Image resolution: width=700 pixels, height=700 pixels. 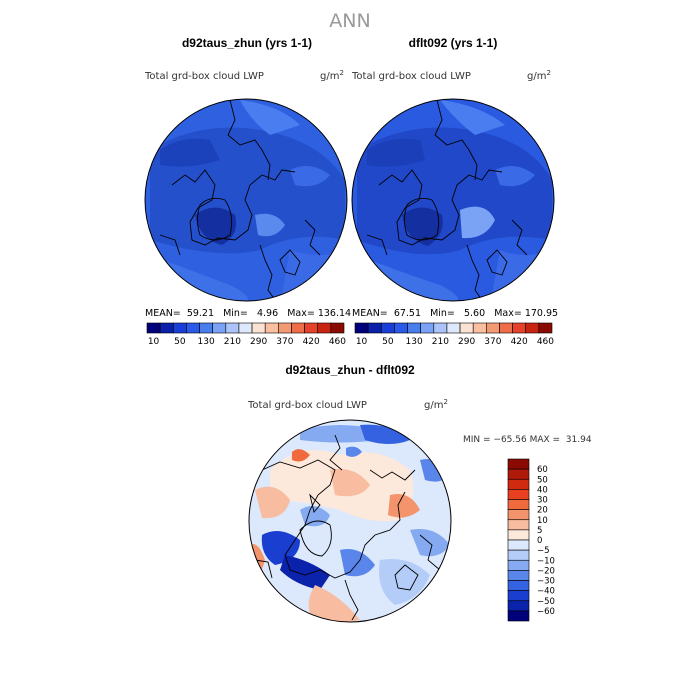 I want to click on colorbar-left-tick-label: 210, so click(x=232, y=342).